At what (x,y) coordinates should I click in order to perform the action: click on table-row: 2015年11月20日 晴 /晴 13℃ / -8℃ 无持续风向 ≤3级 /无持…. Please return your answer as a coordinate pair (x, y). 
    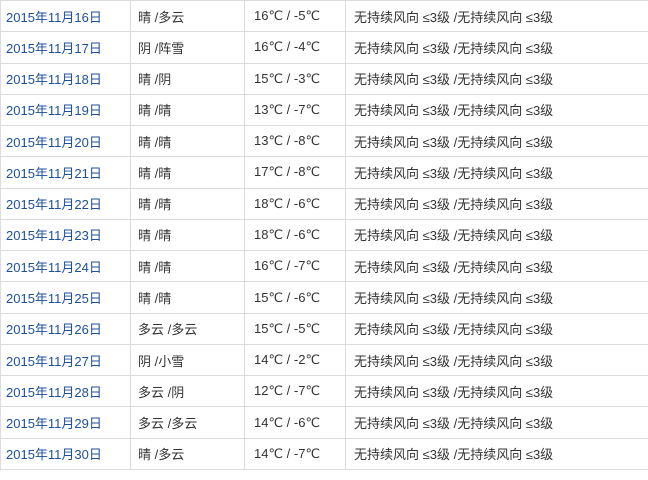
    Looking at the image, I should click on (324, 142).